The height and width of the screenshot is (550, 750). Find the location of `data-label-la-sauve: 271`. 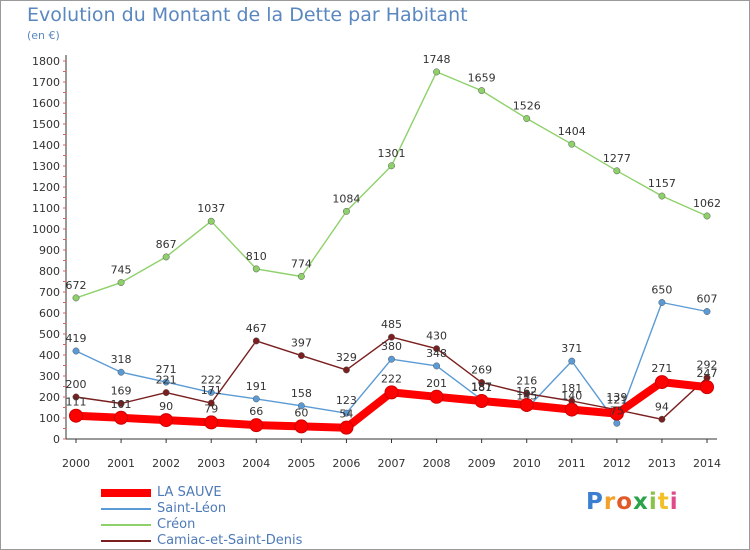

data-label-la-sauve: 271 is located at coordinates (661, 368).